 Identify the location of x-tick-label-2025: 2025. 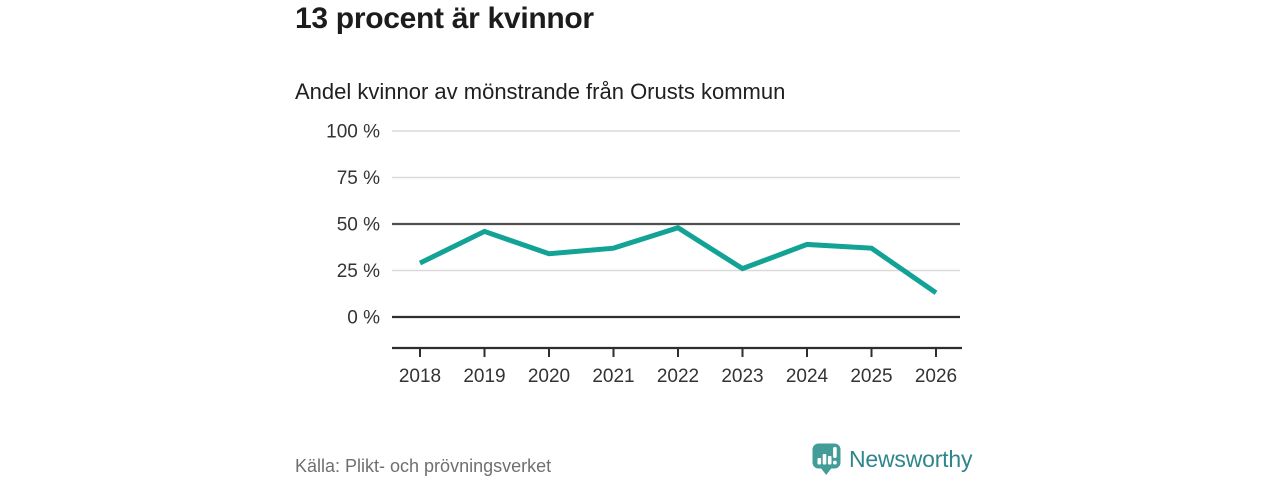
(871, 376).